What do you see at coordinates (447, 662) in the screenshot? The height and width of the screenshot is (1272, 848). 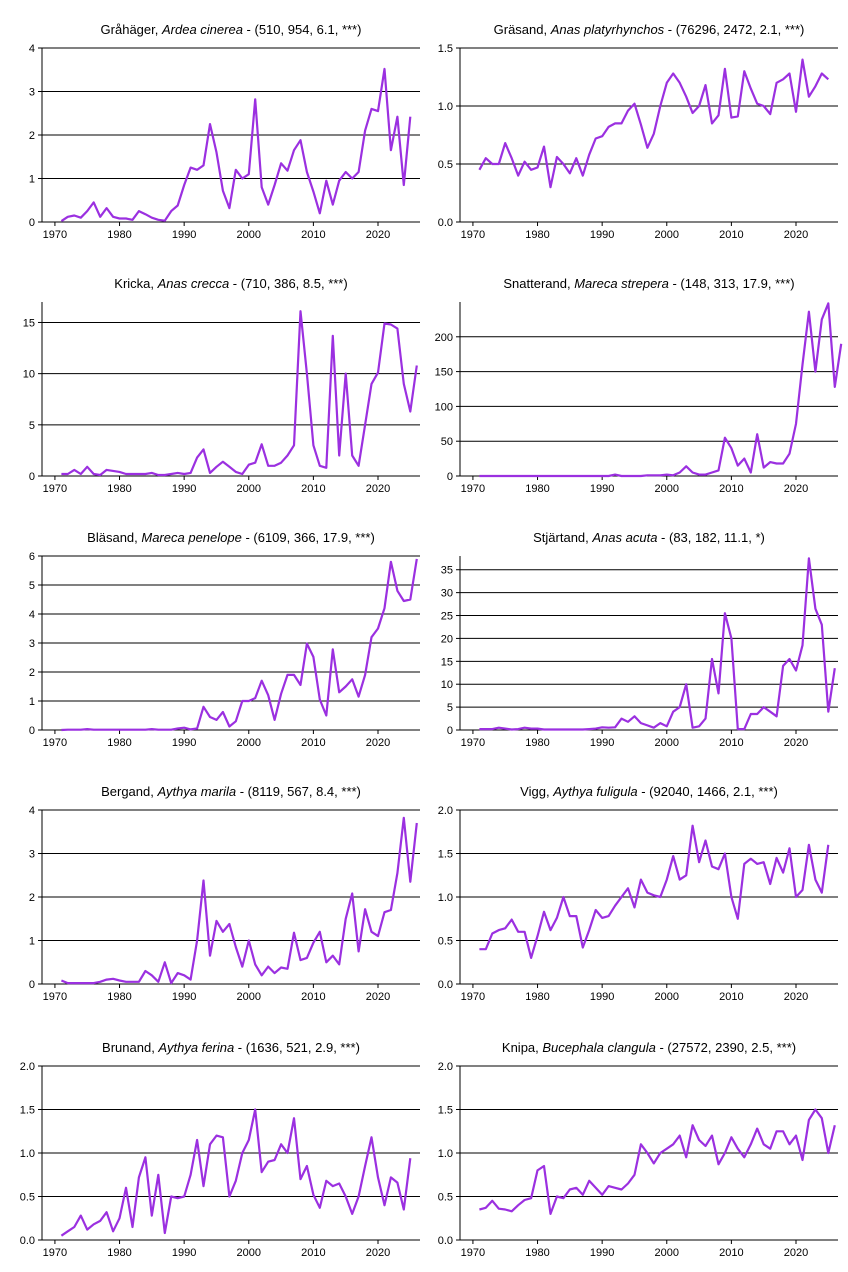 I see `y-tick-label: 15` at bounding box center [447, 662].